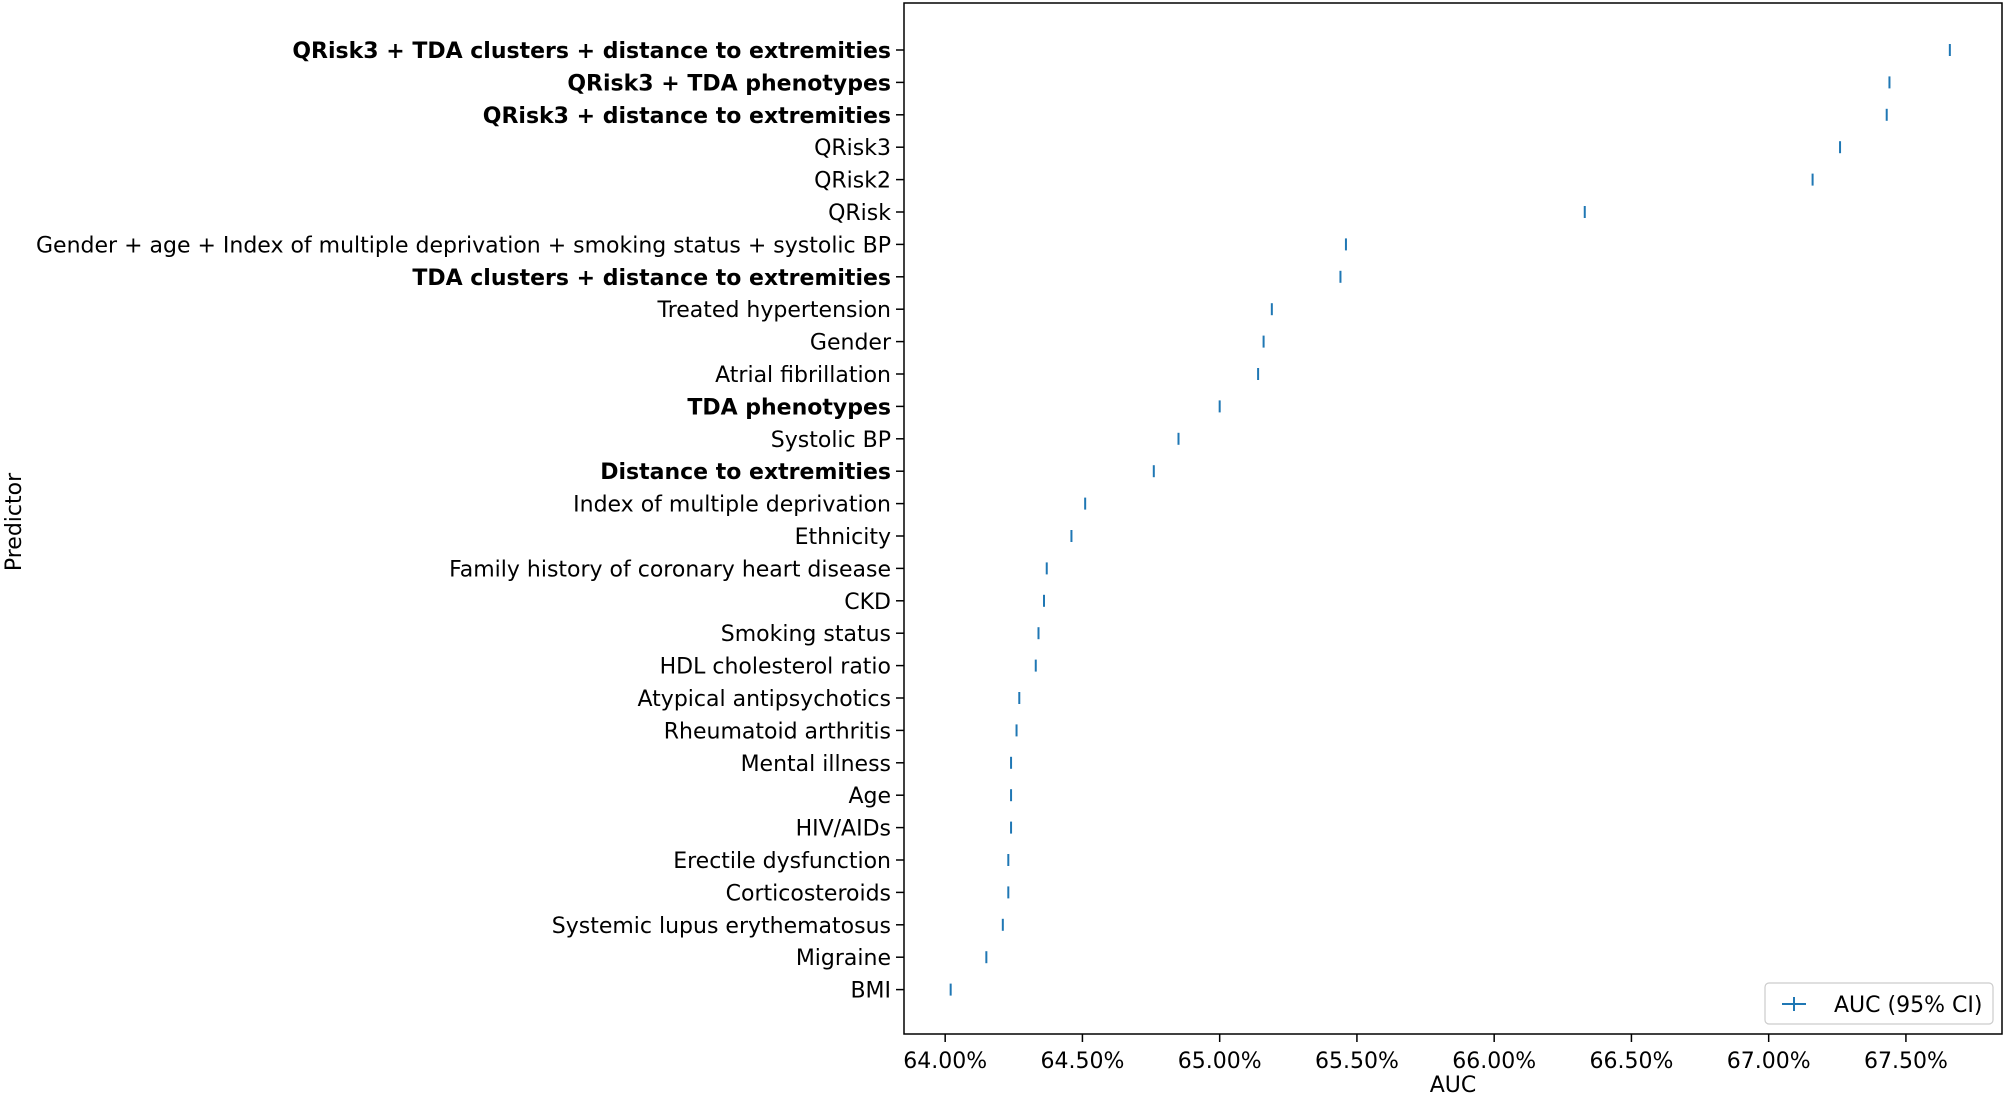  I want to click on x-tick-label: 66.50%, so click(1631, 1061).